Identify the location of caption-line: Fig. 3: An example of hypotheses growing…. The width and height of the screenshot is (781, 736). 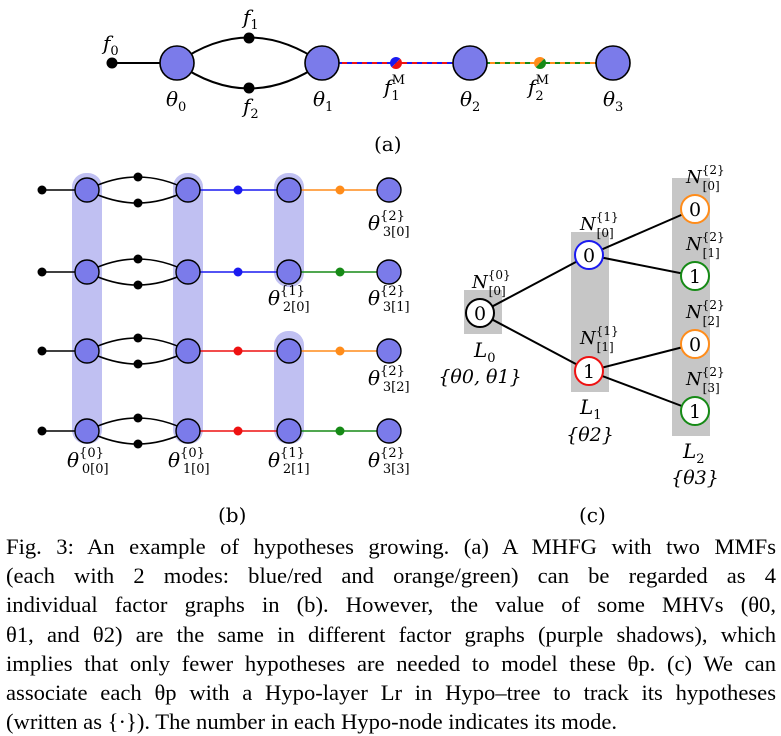
(391, 546).